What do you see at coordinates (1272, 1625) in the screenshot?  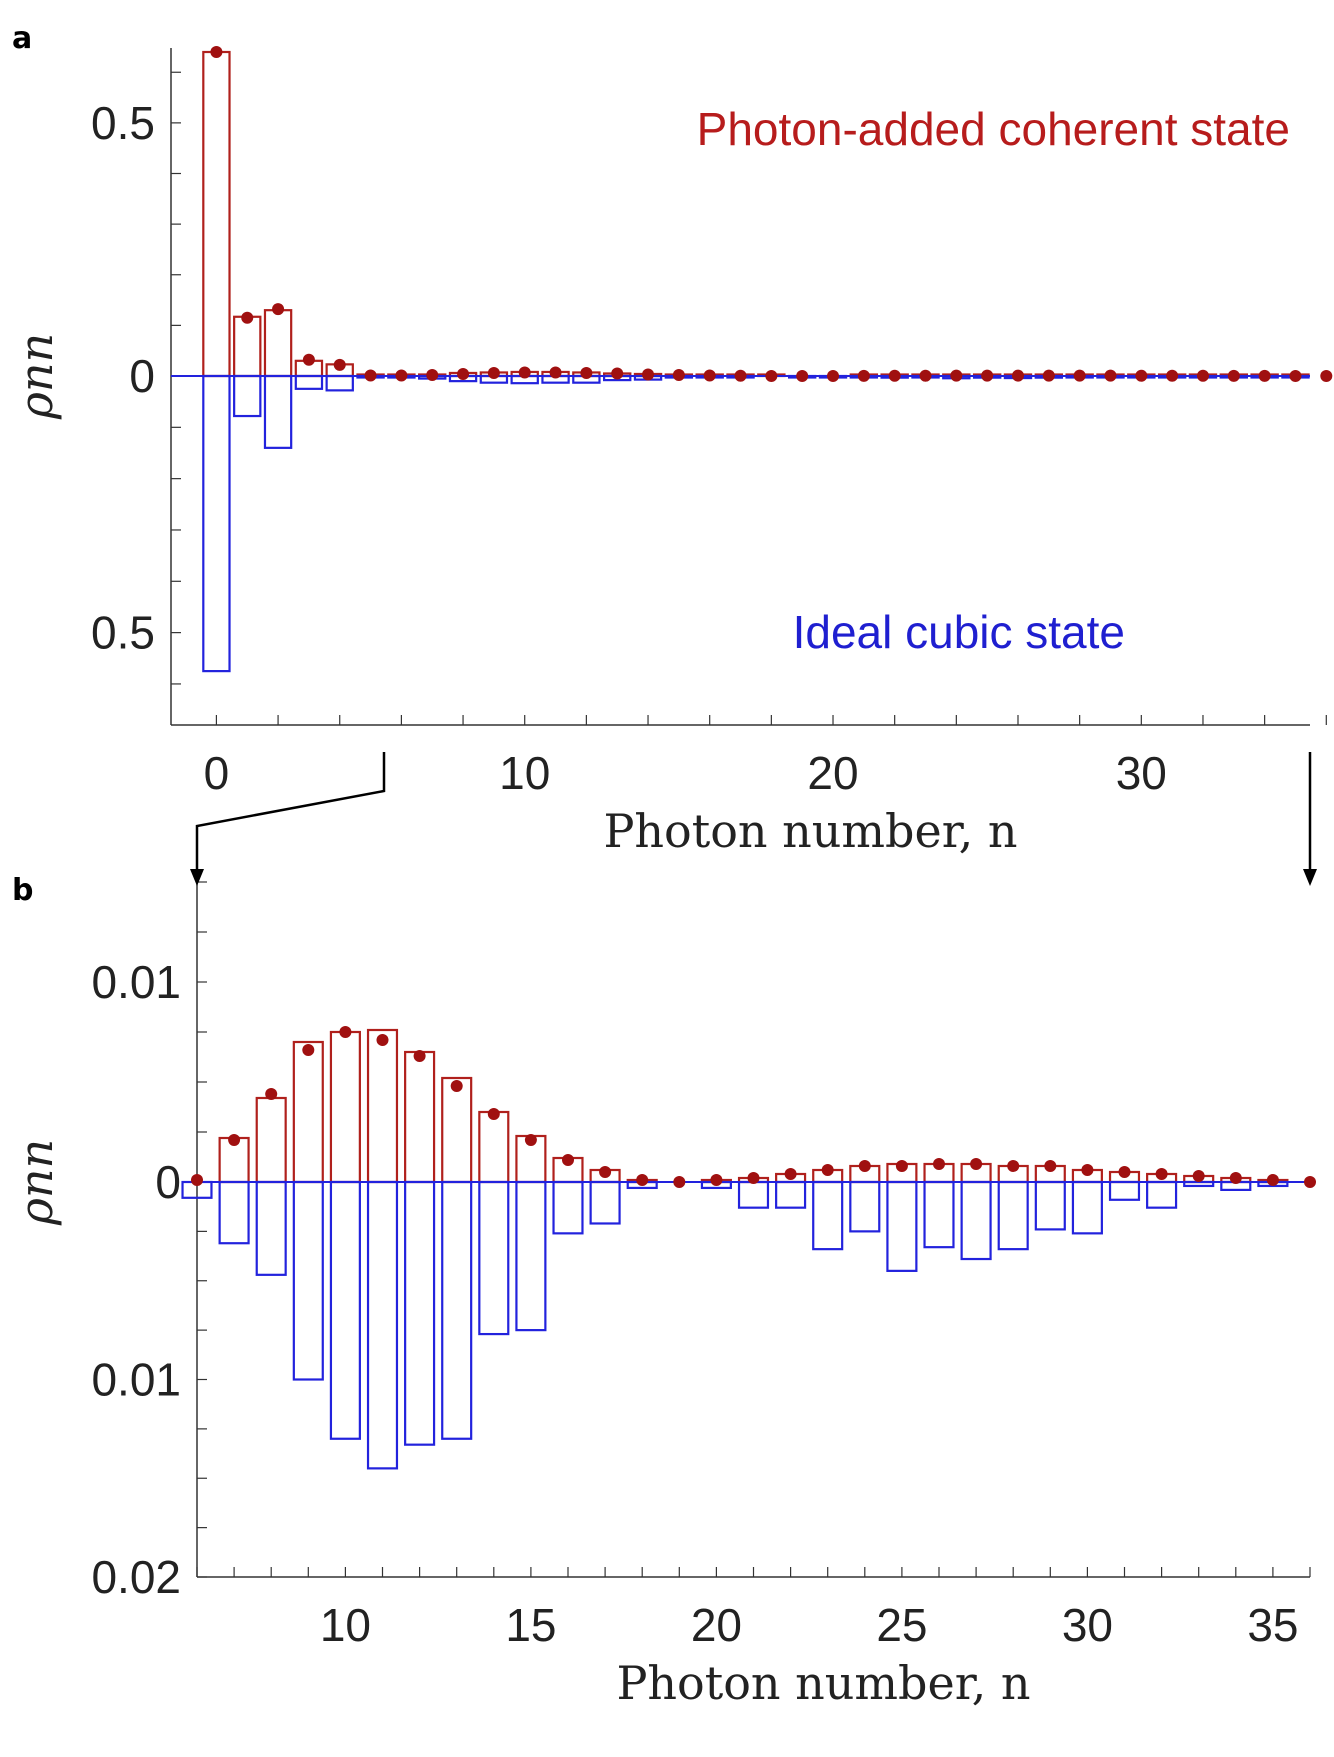 I see `x-tick-label: 35` at bounding box center [1272, 1625].